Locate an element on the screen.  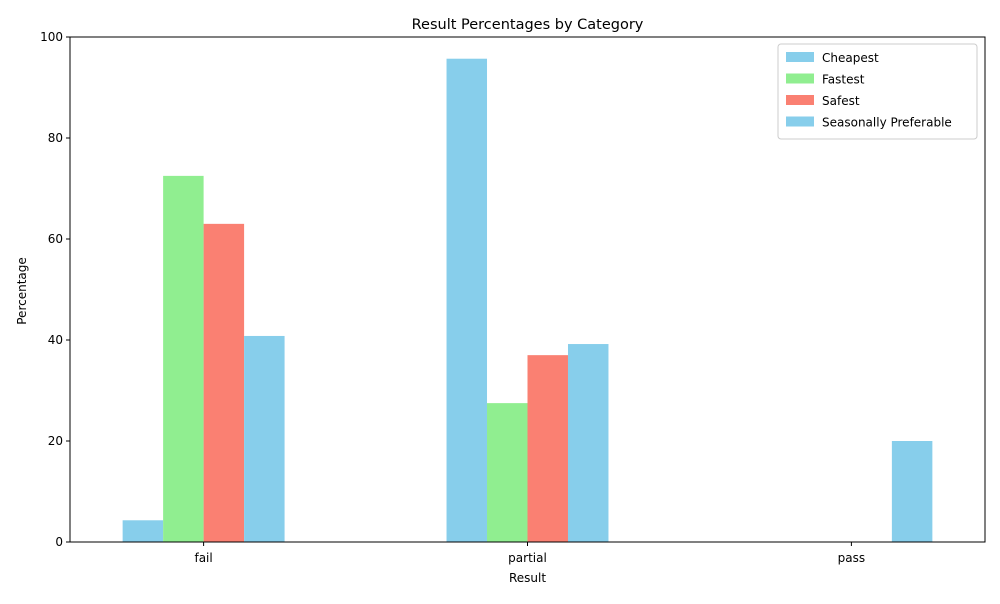
y-tick-label: 60 is located at coordinates (55, 239).